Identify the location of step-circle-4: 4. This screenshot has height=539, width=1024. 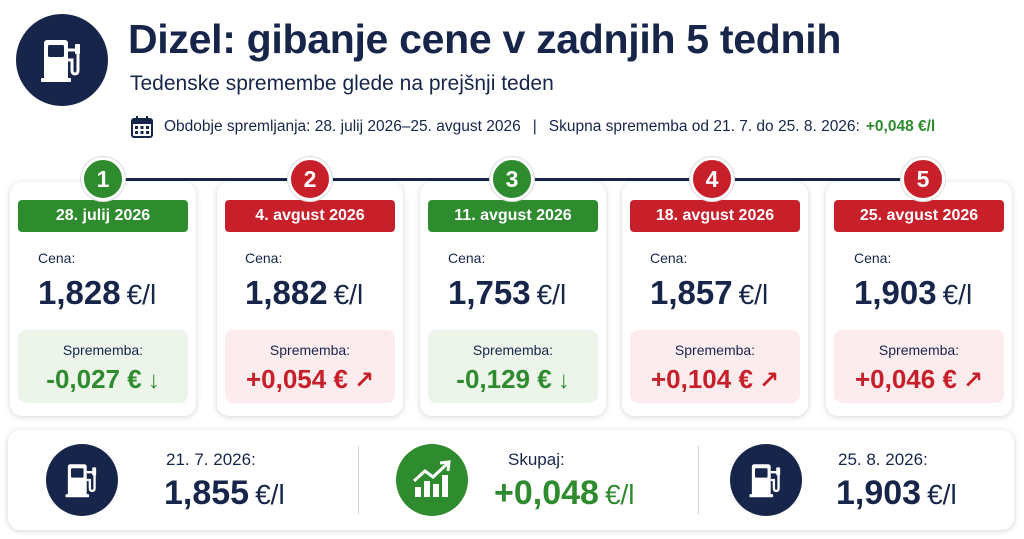
(712, 179).